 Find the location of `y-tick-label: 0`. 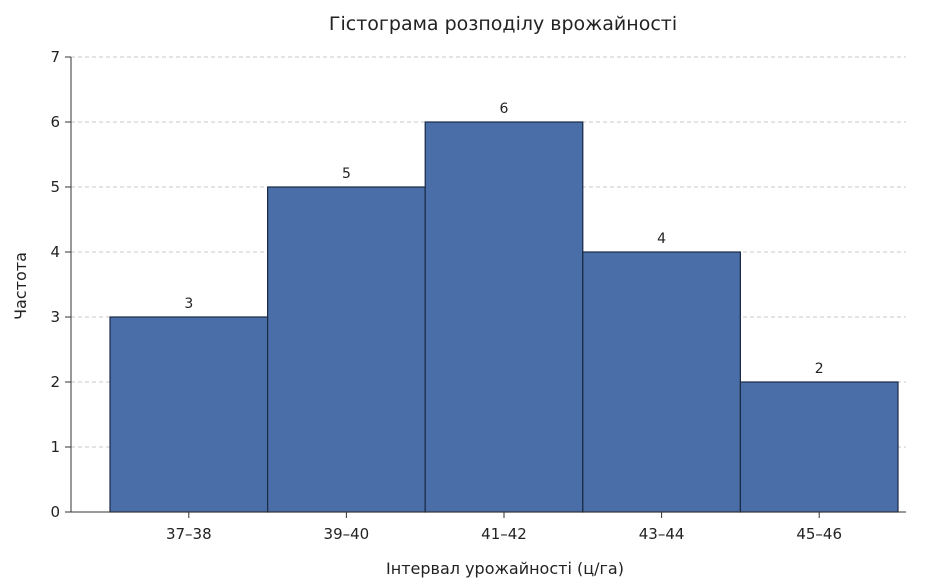

y-tick-label: 0 is located at coordinates (55, 512).